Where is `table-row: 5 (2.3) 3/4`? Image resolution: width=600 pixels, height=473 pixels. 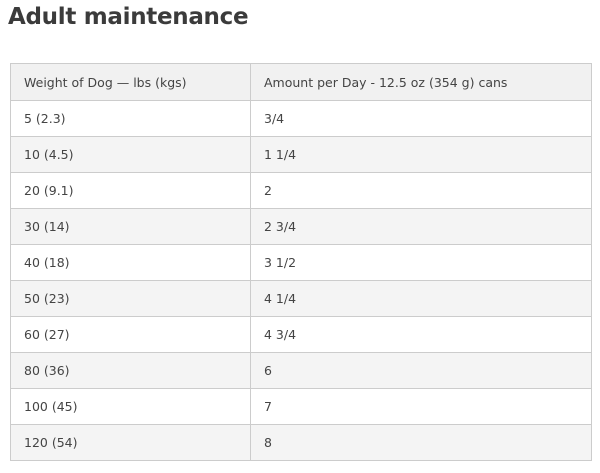 table-row: 5 (2.3) 3/4 is located at coordinates (301, 118).